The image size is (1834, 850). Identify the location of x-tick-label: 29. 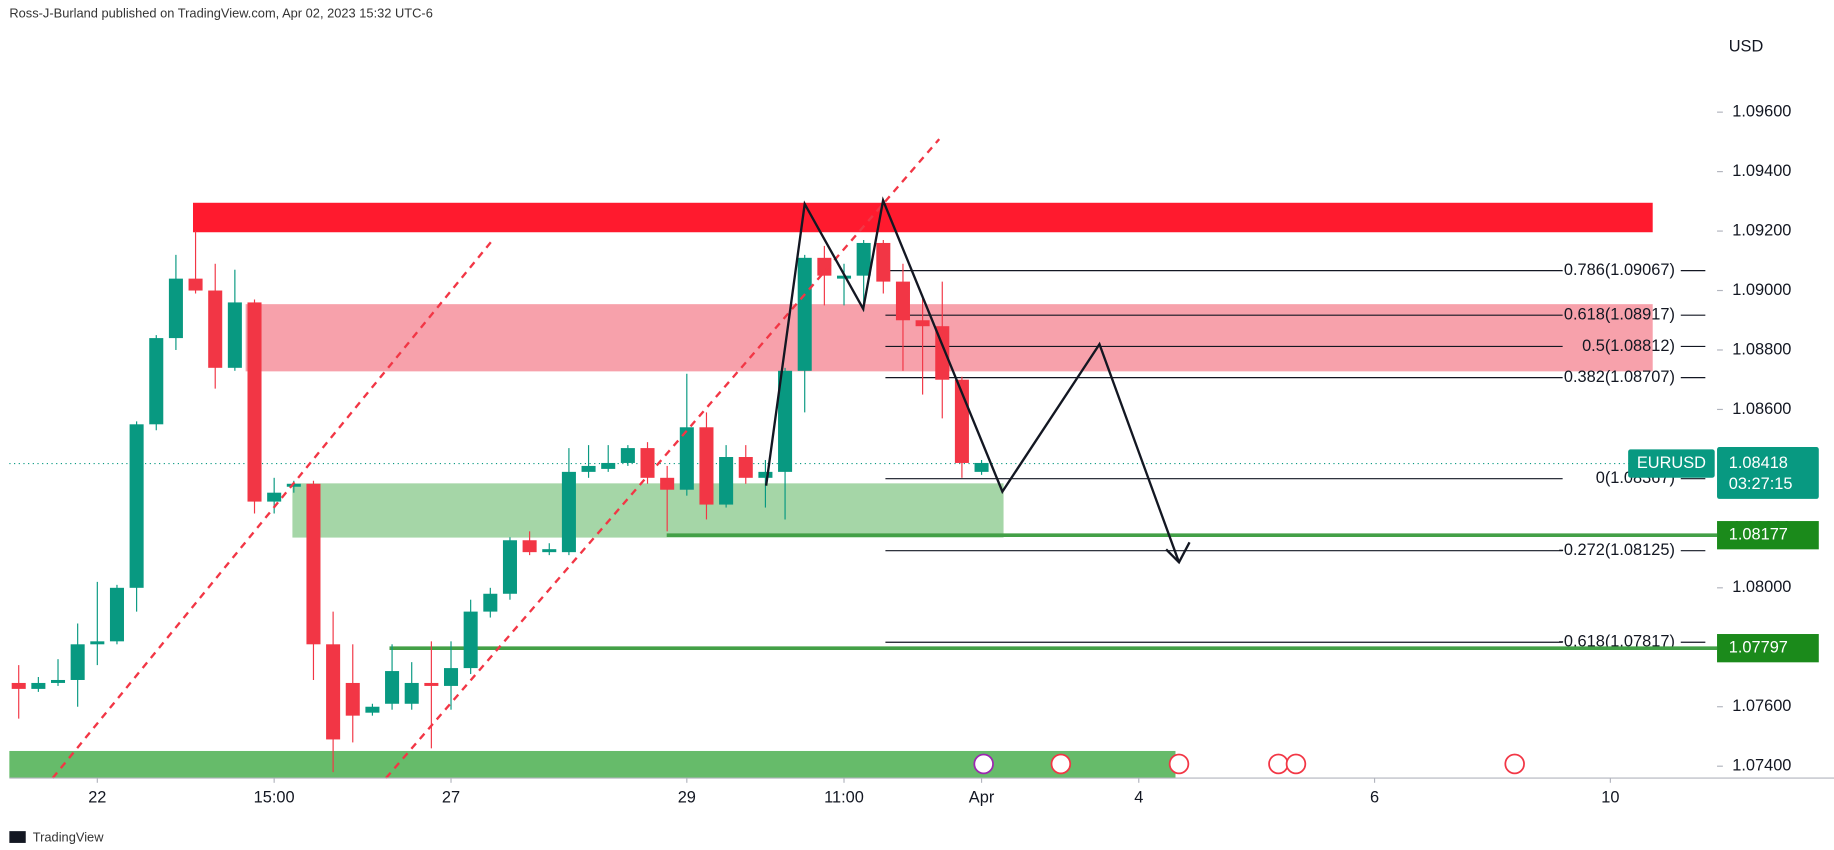
(687, 797).